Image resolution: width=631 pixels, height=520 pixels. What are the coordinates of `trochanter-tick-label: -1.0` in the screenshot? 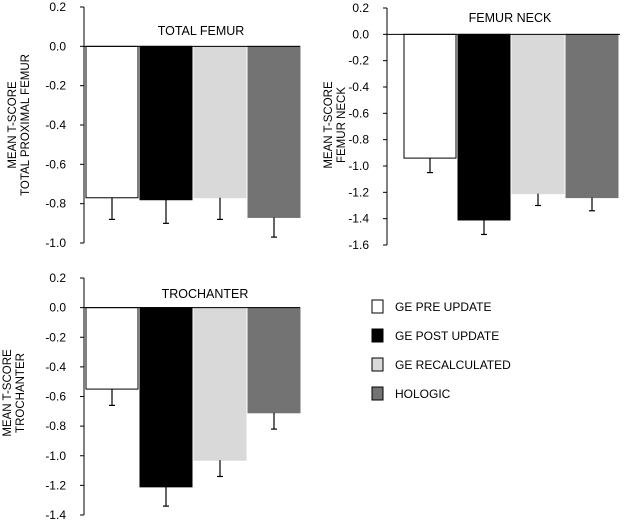 It's located at (55, 456).